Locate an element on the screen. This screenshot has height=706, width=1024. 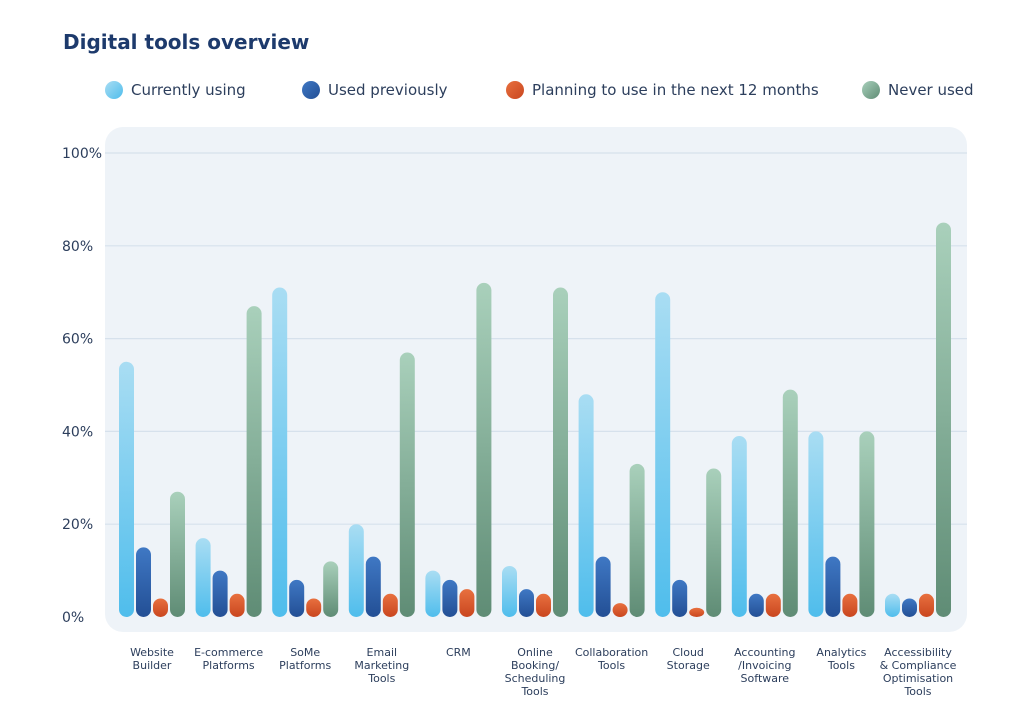
legend-item: Planning to use in the next 12 months is located at coordinates (662, 90).